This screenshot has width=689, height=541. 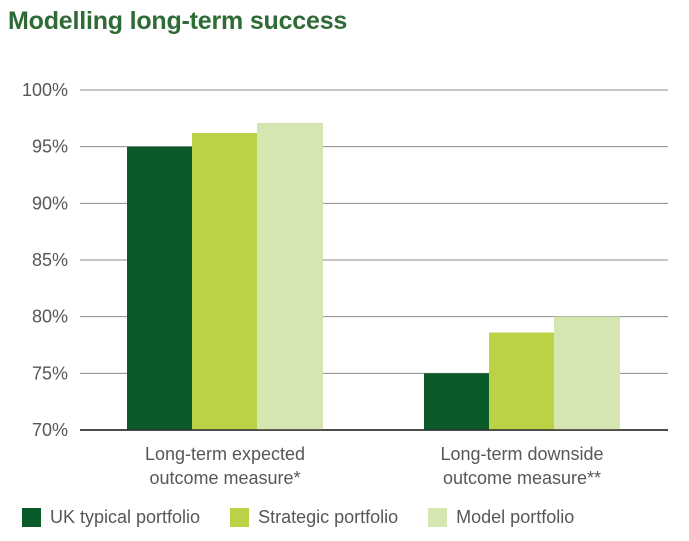 What do you see at coordinates (328, 517) in the screenshot?
I see `legend-label: Strategic portfolio` at bounding box center [328, 517].